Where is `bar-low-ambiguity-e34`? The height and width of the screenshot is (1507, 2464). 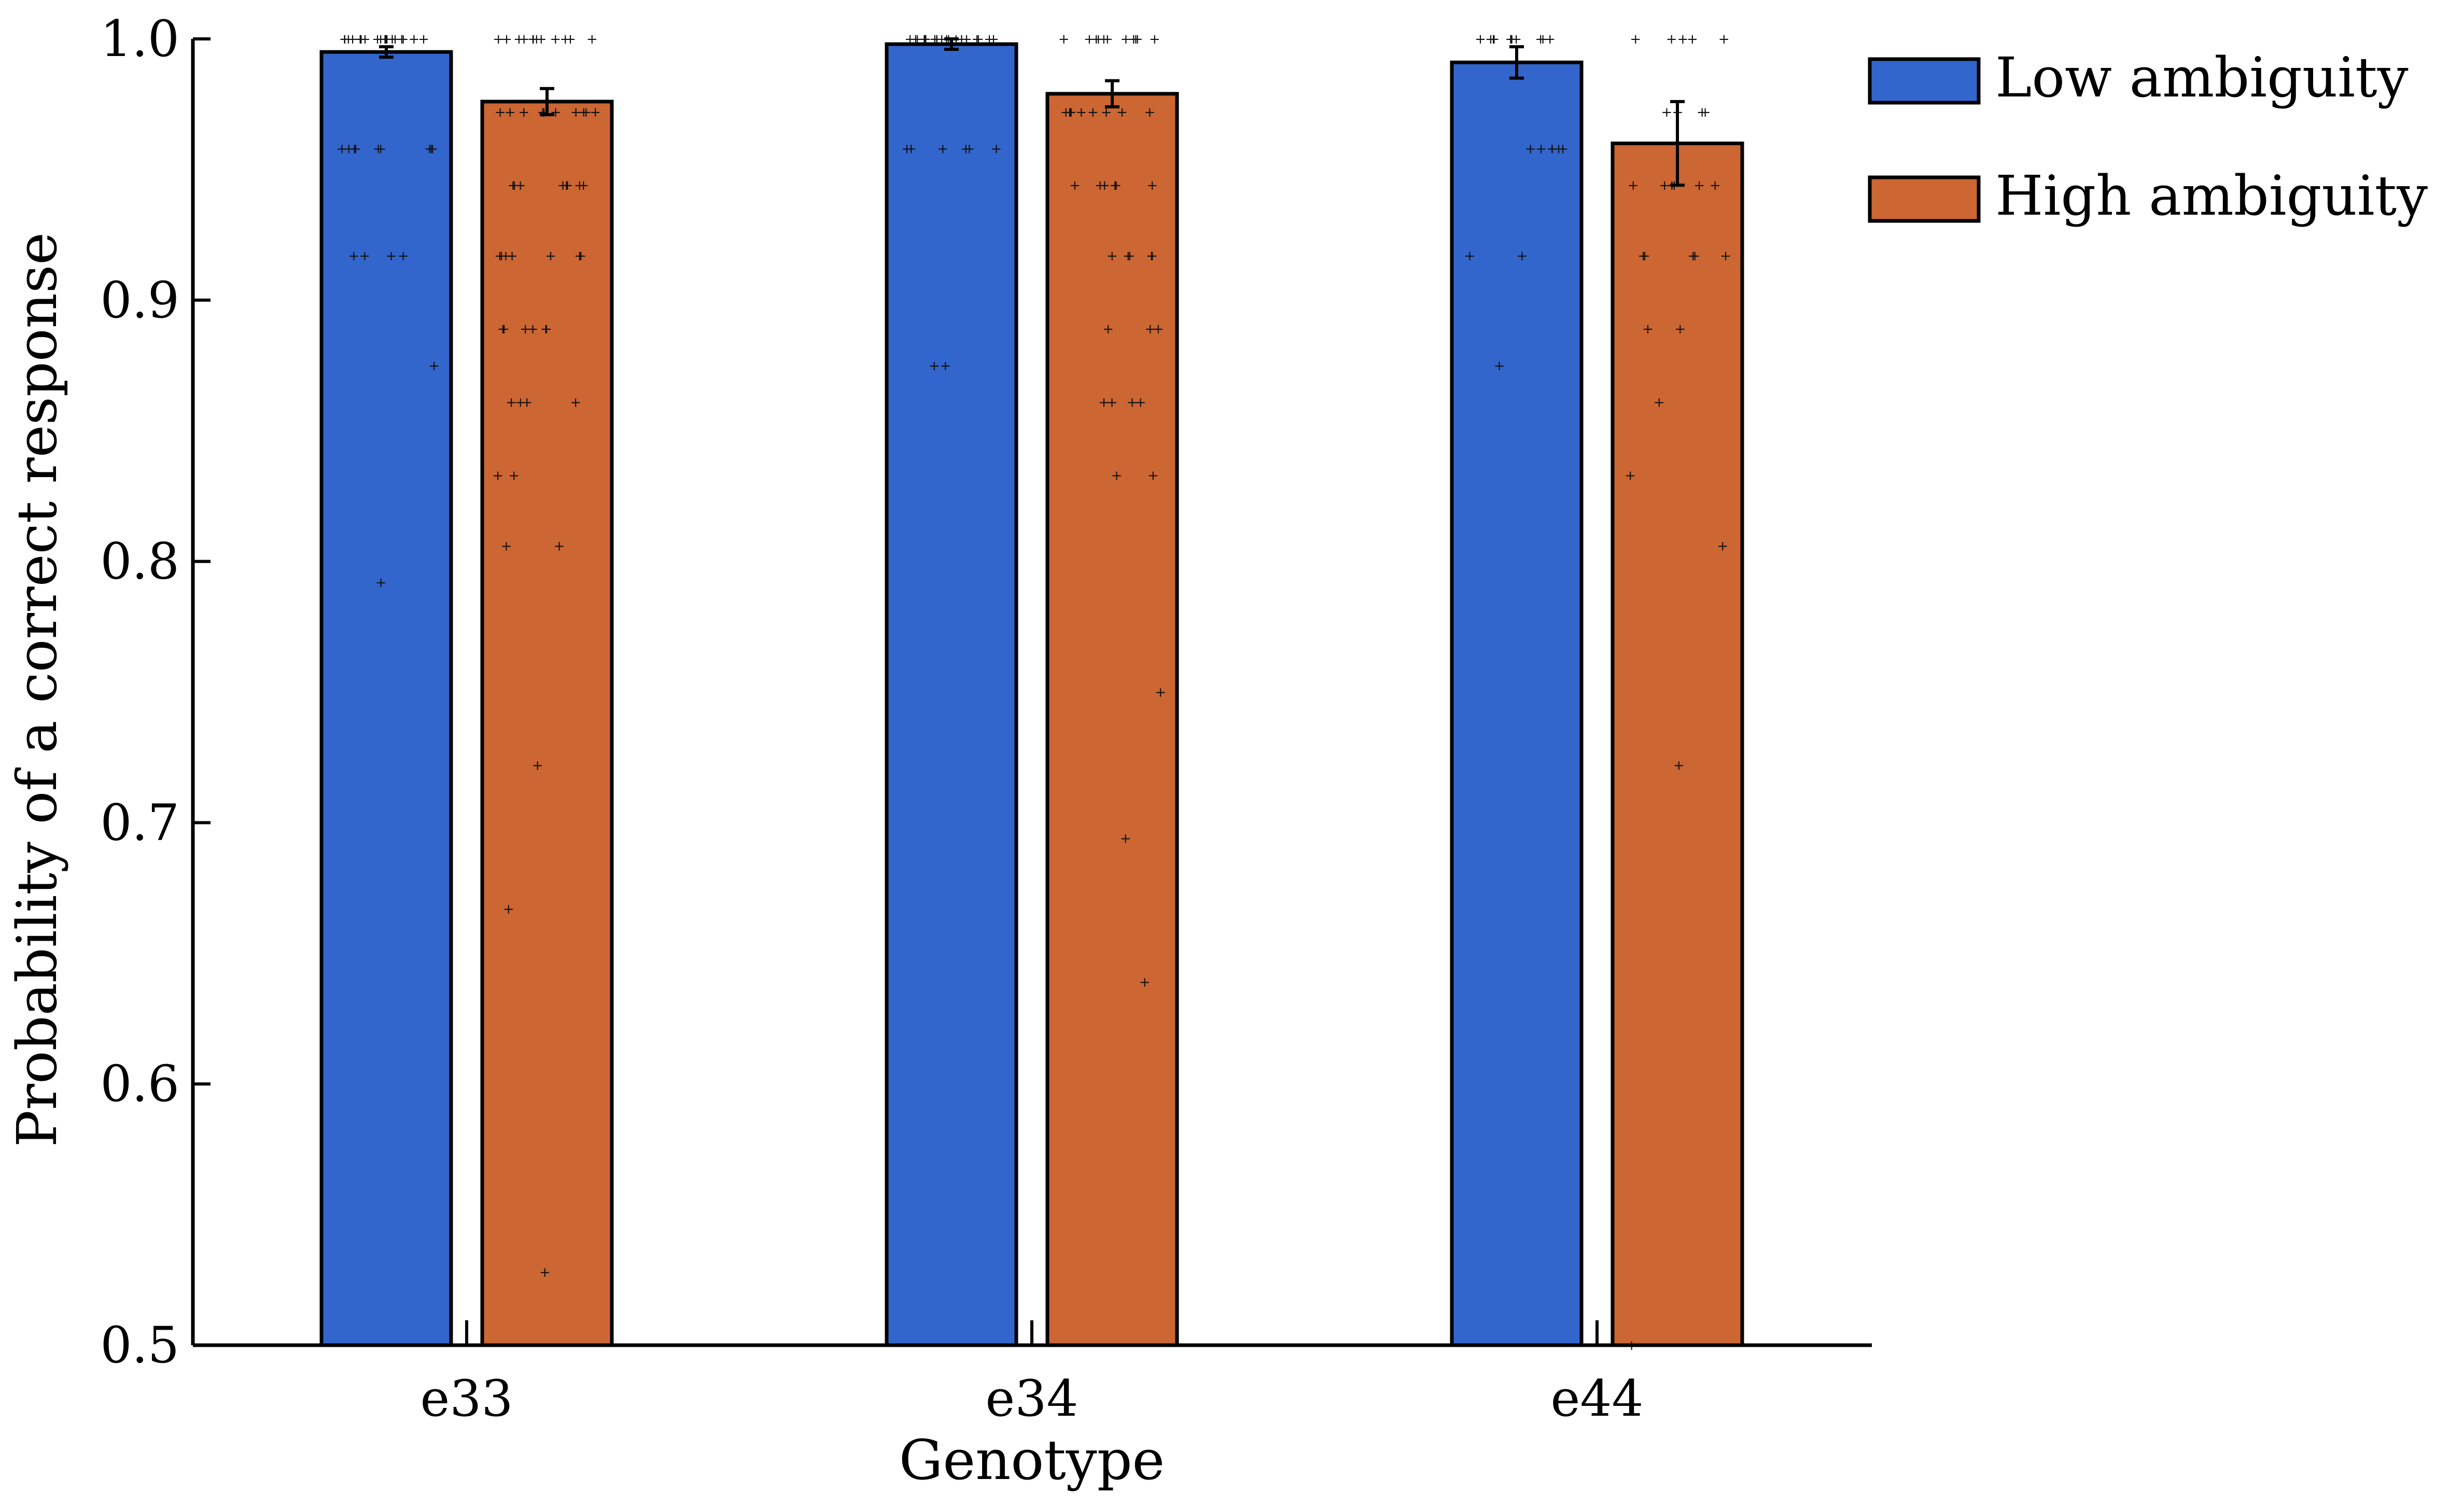
bar-low-ambiguity-e34 is located at coordinates (951, 694).